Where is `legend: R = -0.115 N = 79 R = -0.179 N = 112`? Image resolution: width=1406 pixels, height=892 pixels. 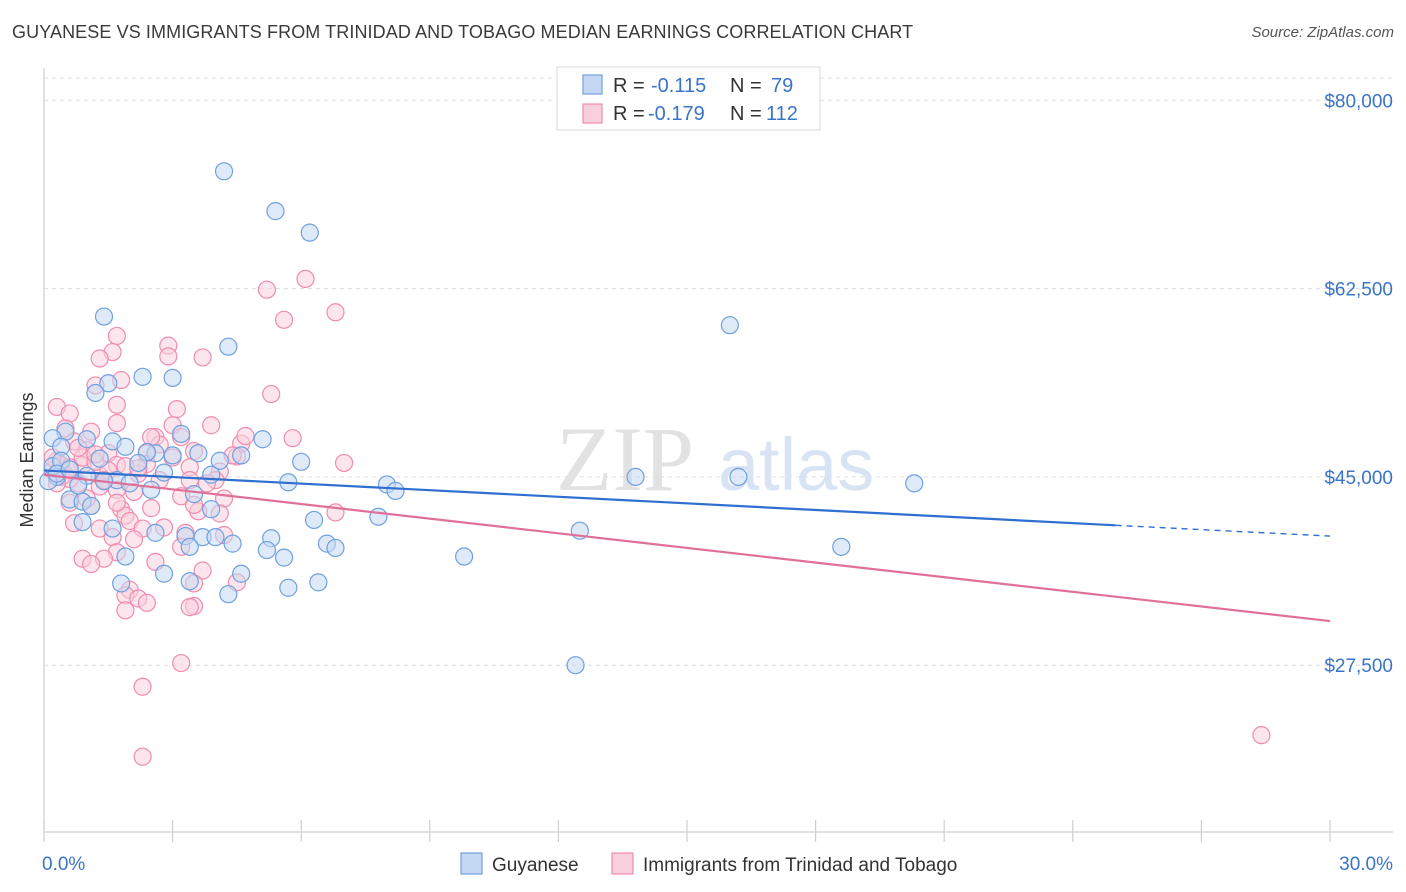 legend: R = -0.115 N = 79 R = -0.179 N = 112 is located at coordinates (688, 98).